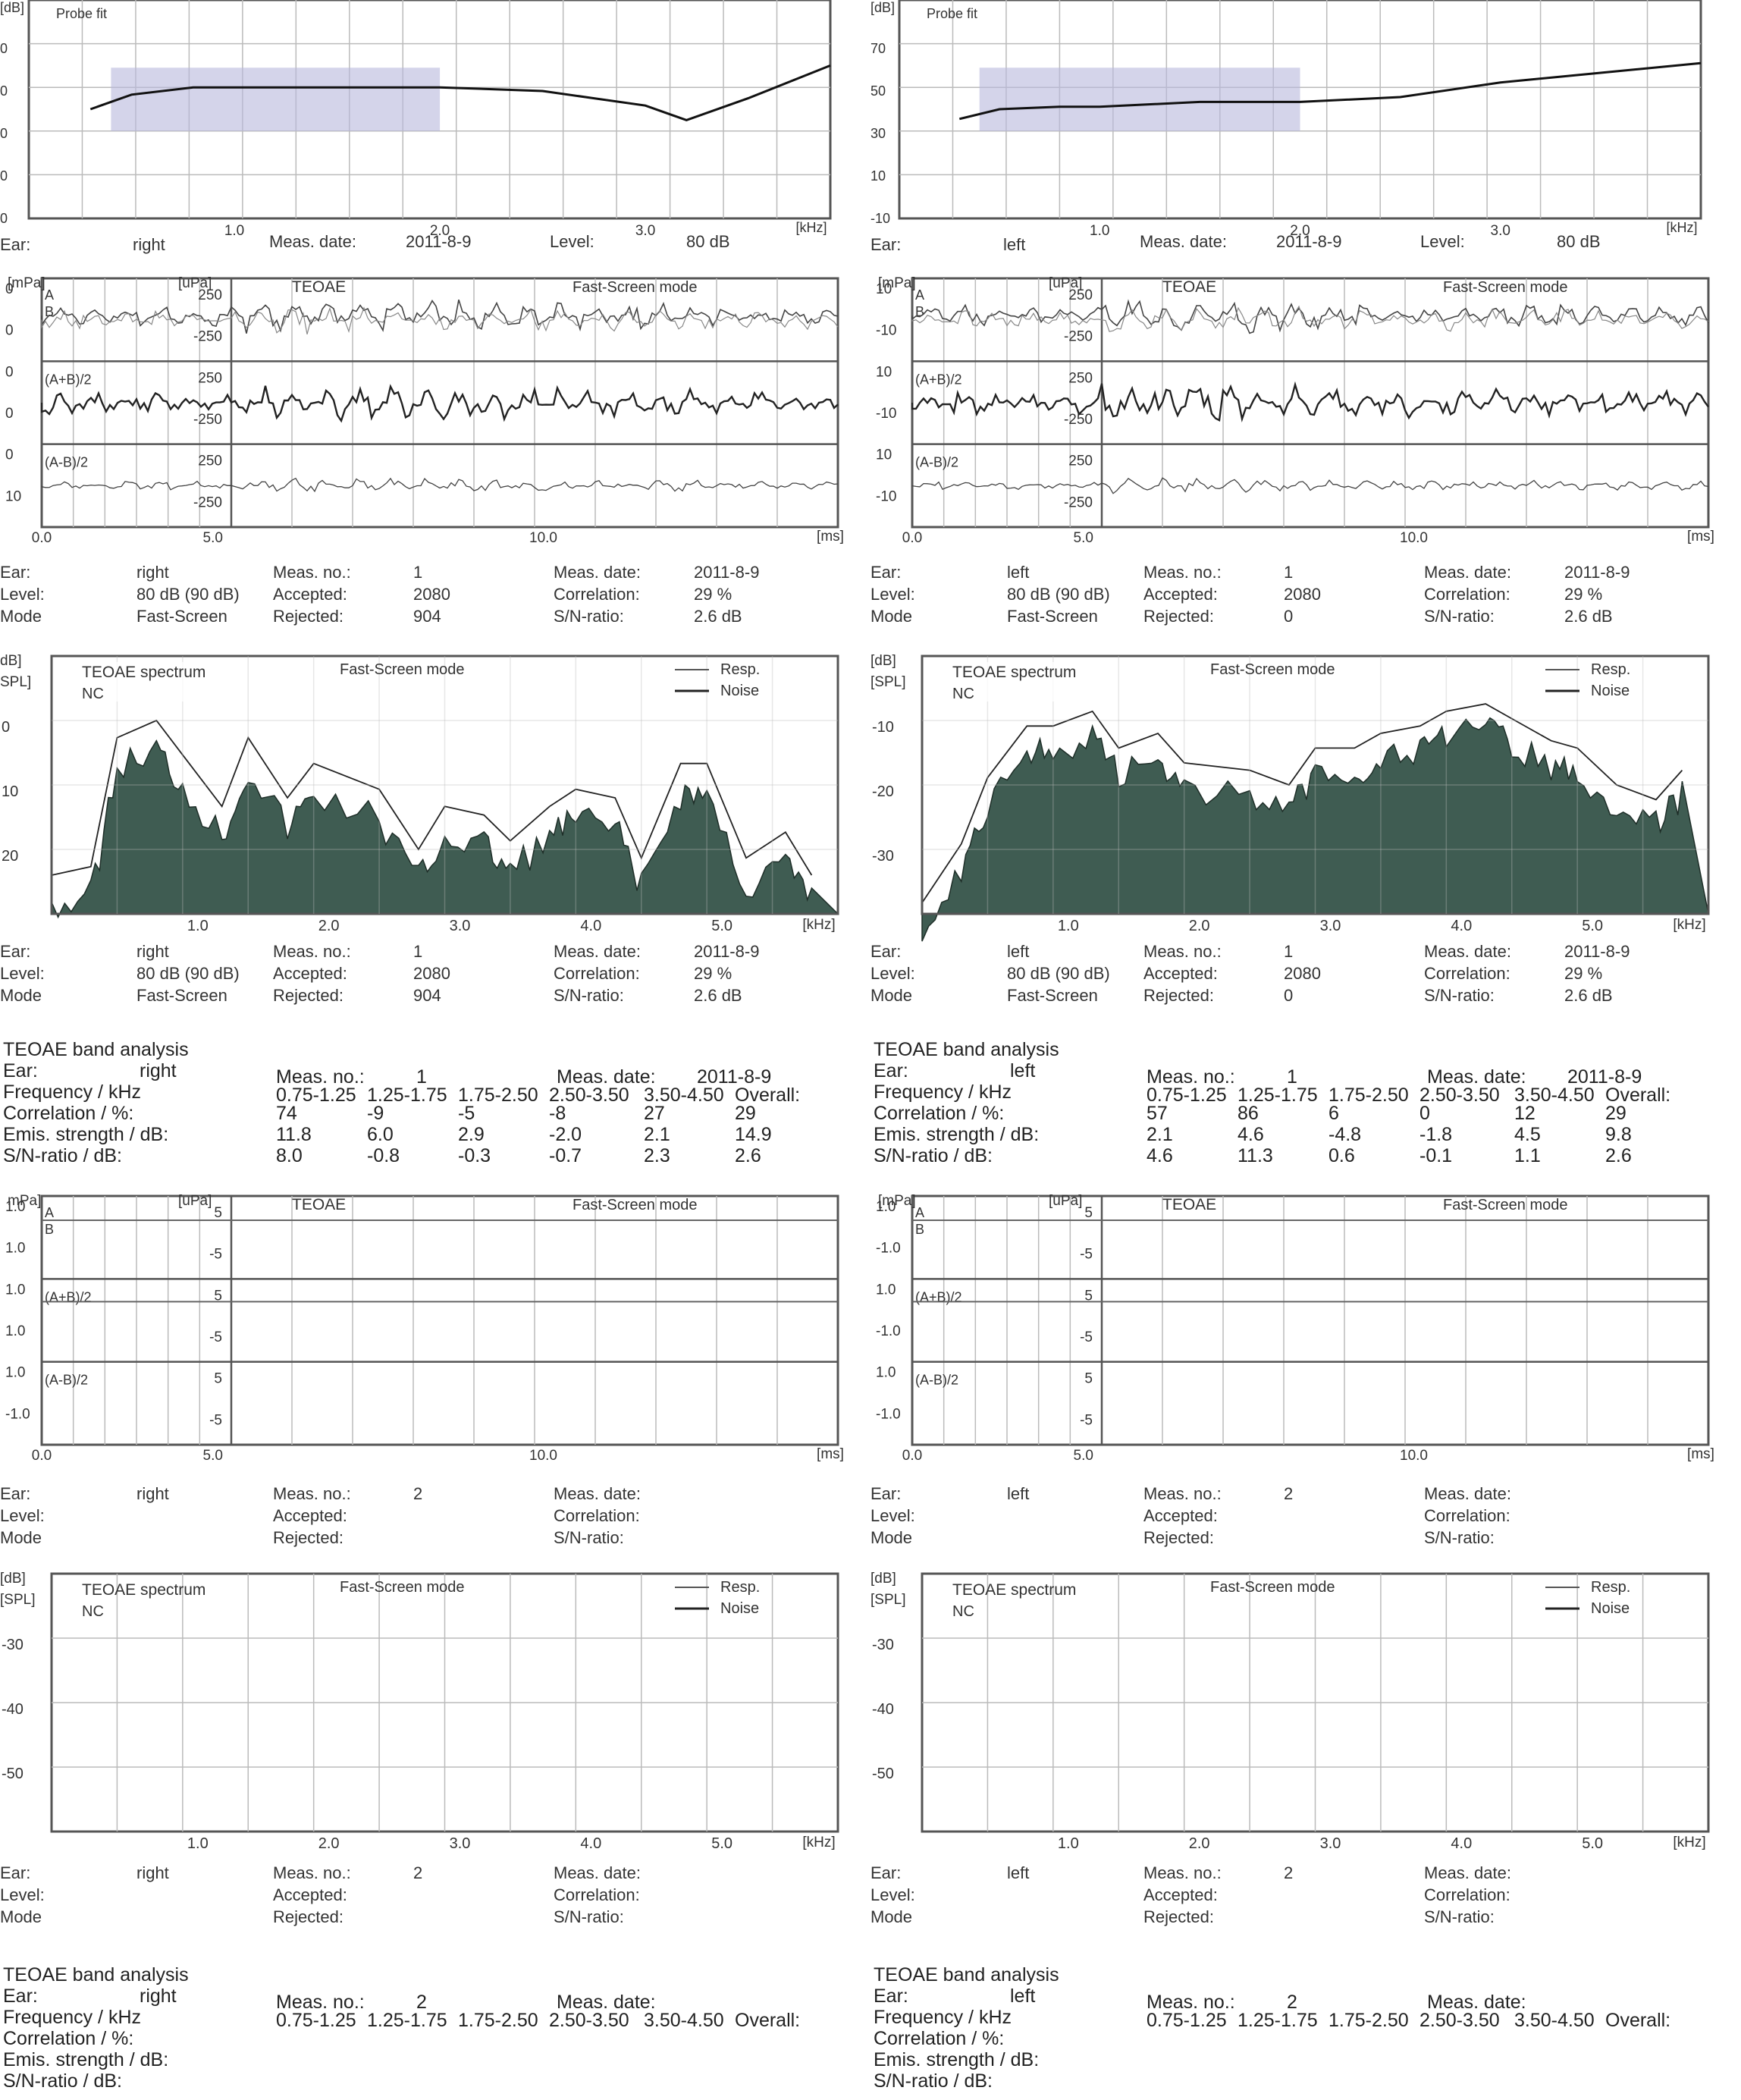 This screenshot has height=2100, width=1741. I want to click on info-date: 2011-8-9, so click(727, 572).